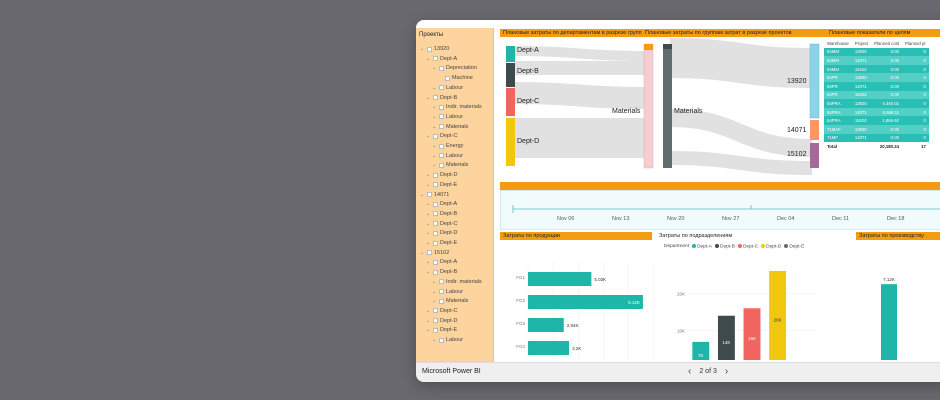  What do you see at coordinates (861, 43) in the screenshot?
I see `col-project: Project` at bounding box center [861, 43].